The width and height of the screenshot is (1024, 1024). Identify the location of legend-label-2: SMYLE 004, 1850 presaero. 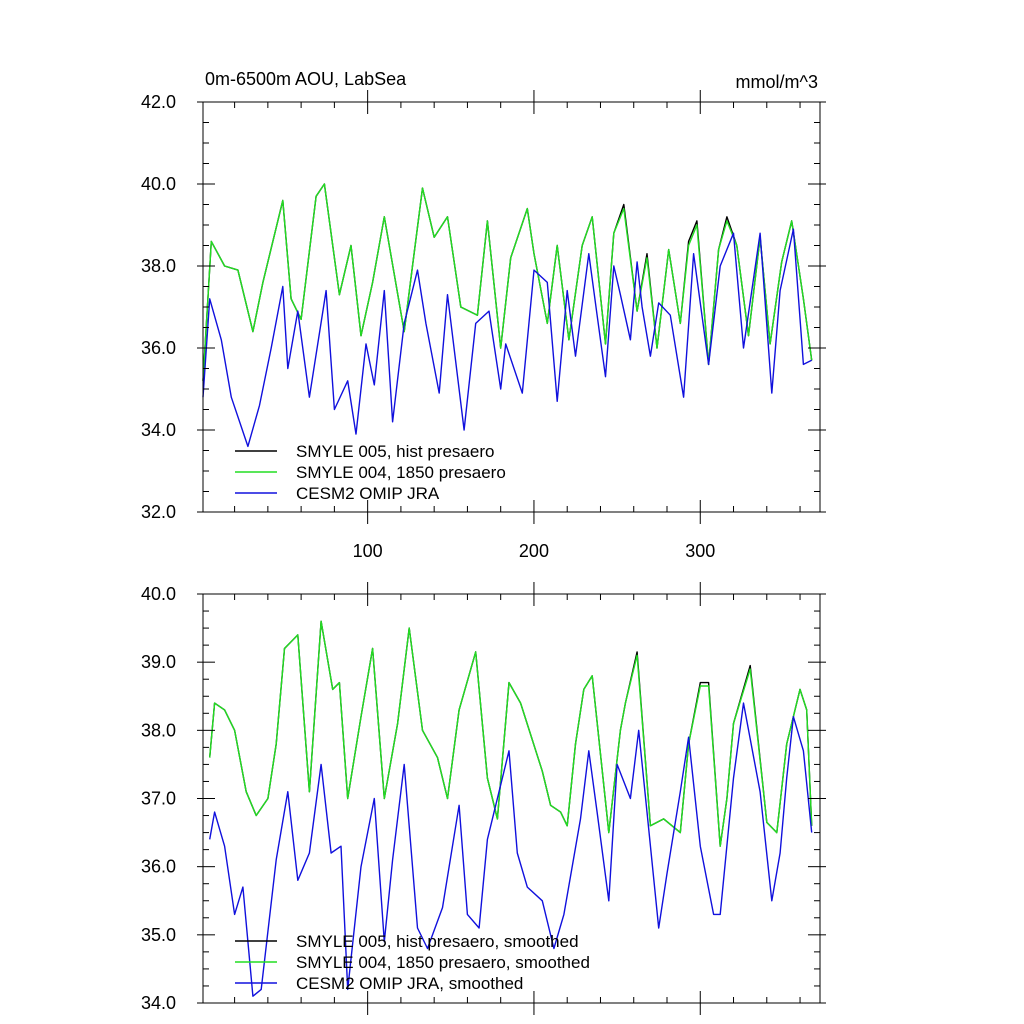
(401, 472).